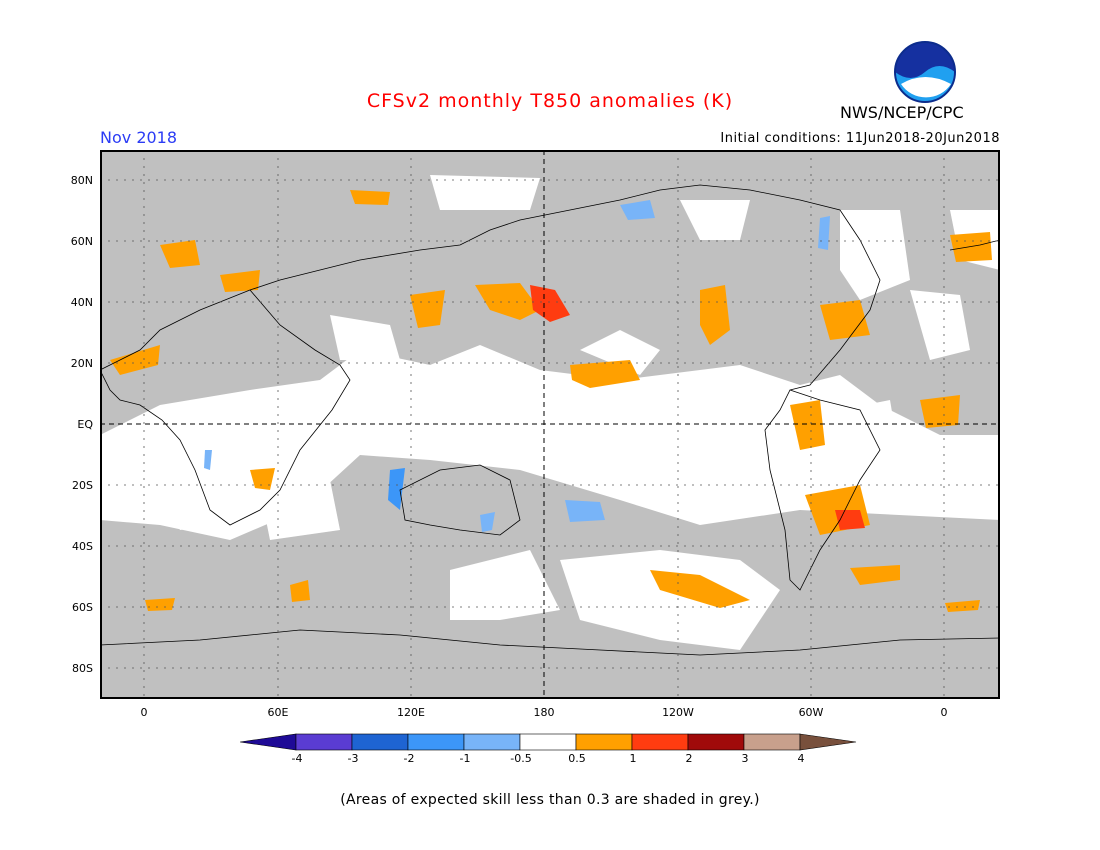 Image resolution: width=1100 pixels, height=850 pixels. Describe the element at coordinates (902, 112) in the screenshot. I see `agency-label: NWS/NCEP/CPC` at that location.